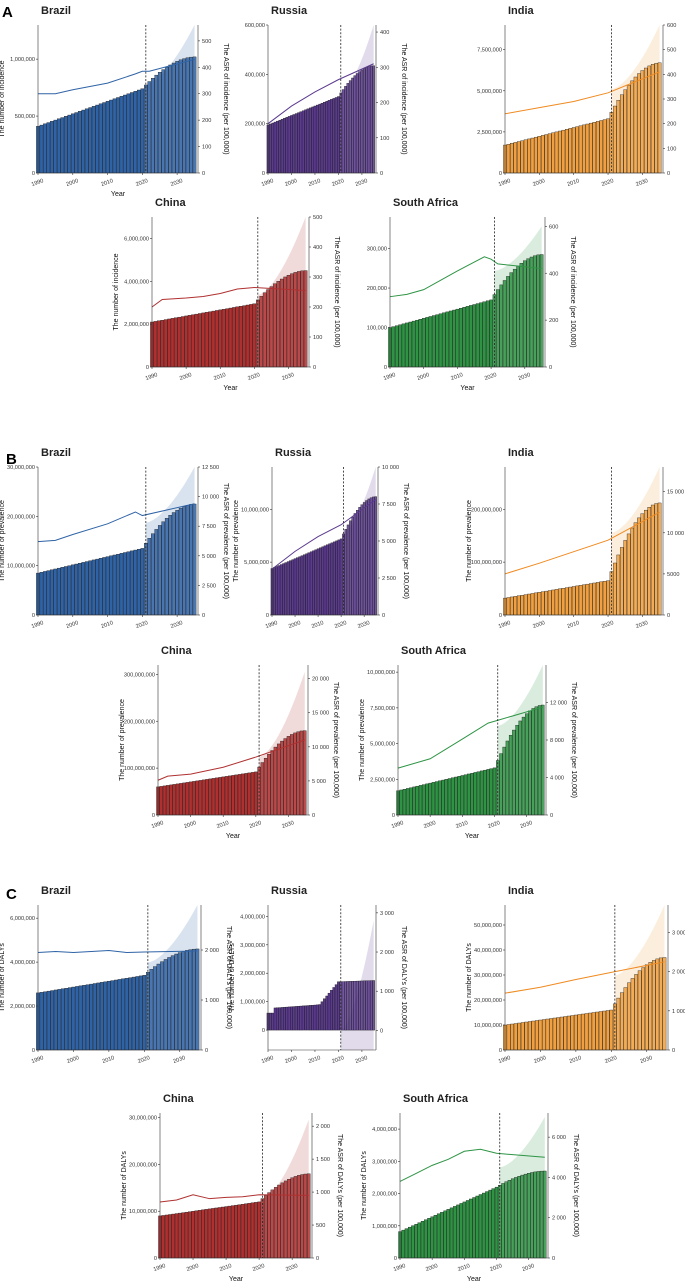  I want to click on right-tick-label: 400, so click(206, 68).